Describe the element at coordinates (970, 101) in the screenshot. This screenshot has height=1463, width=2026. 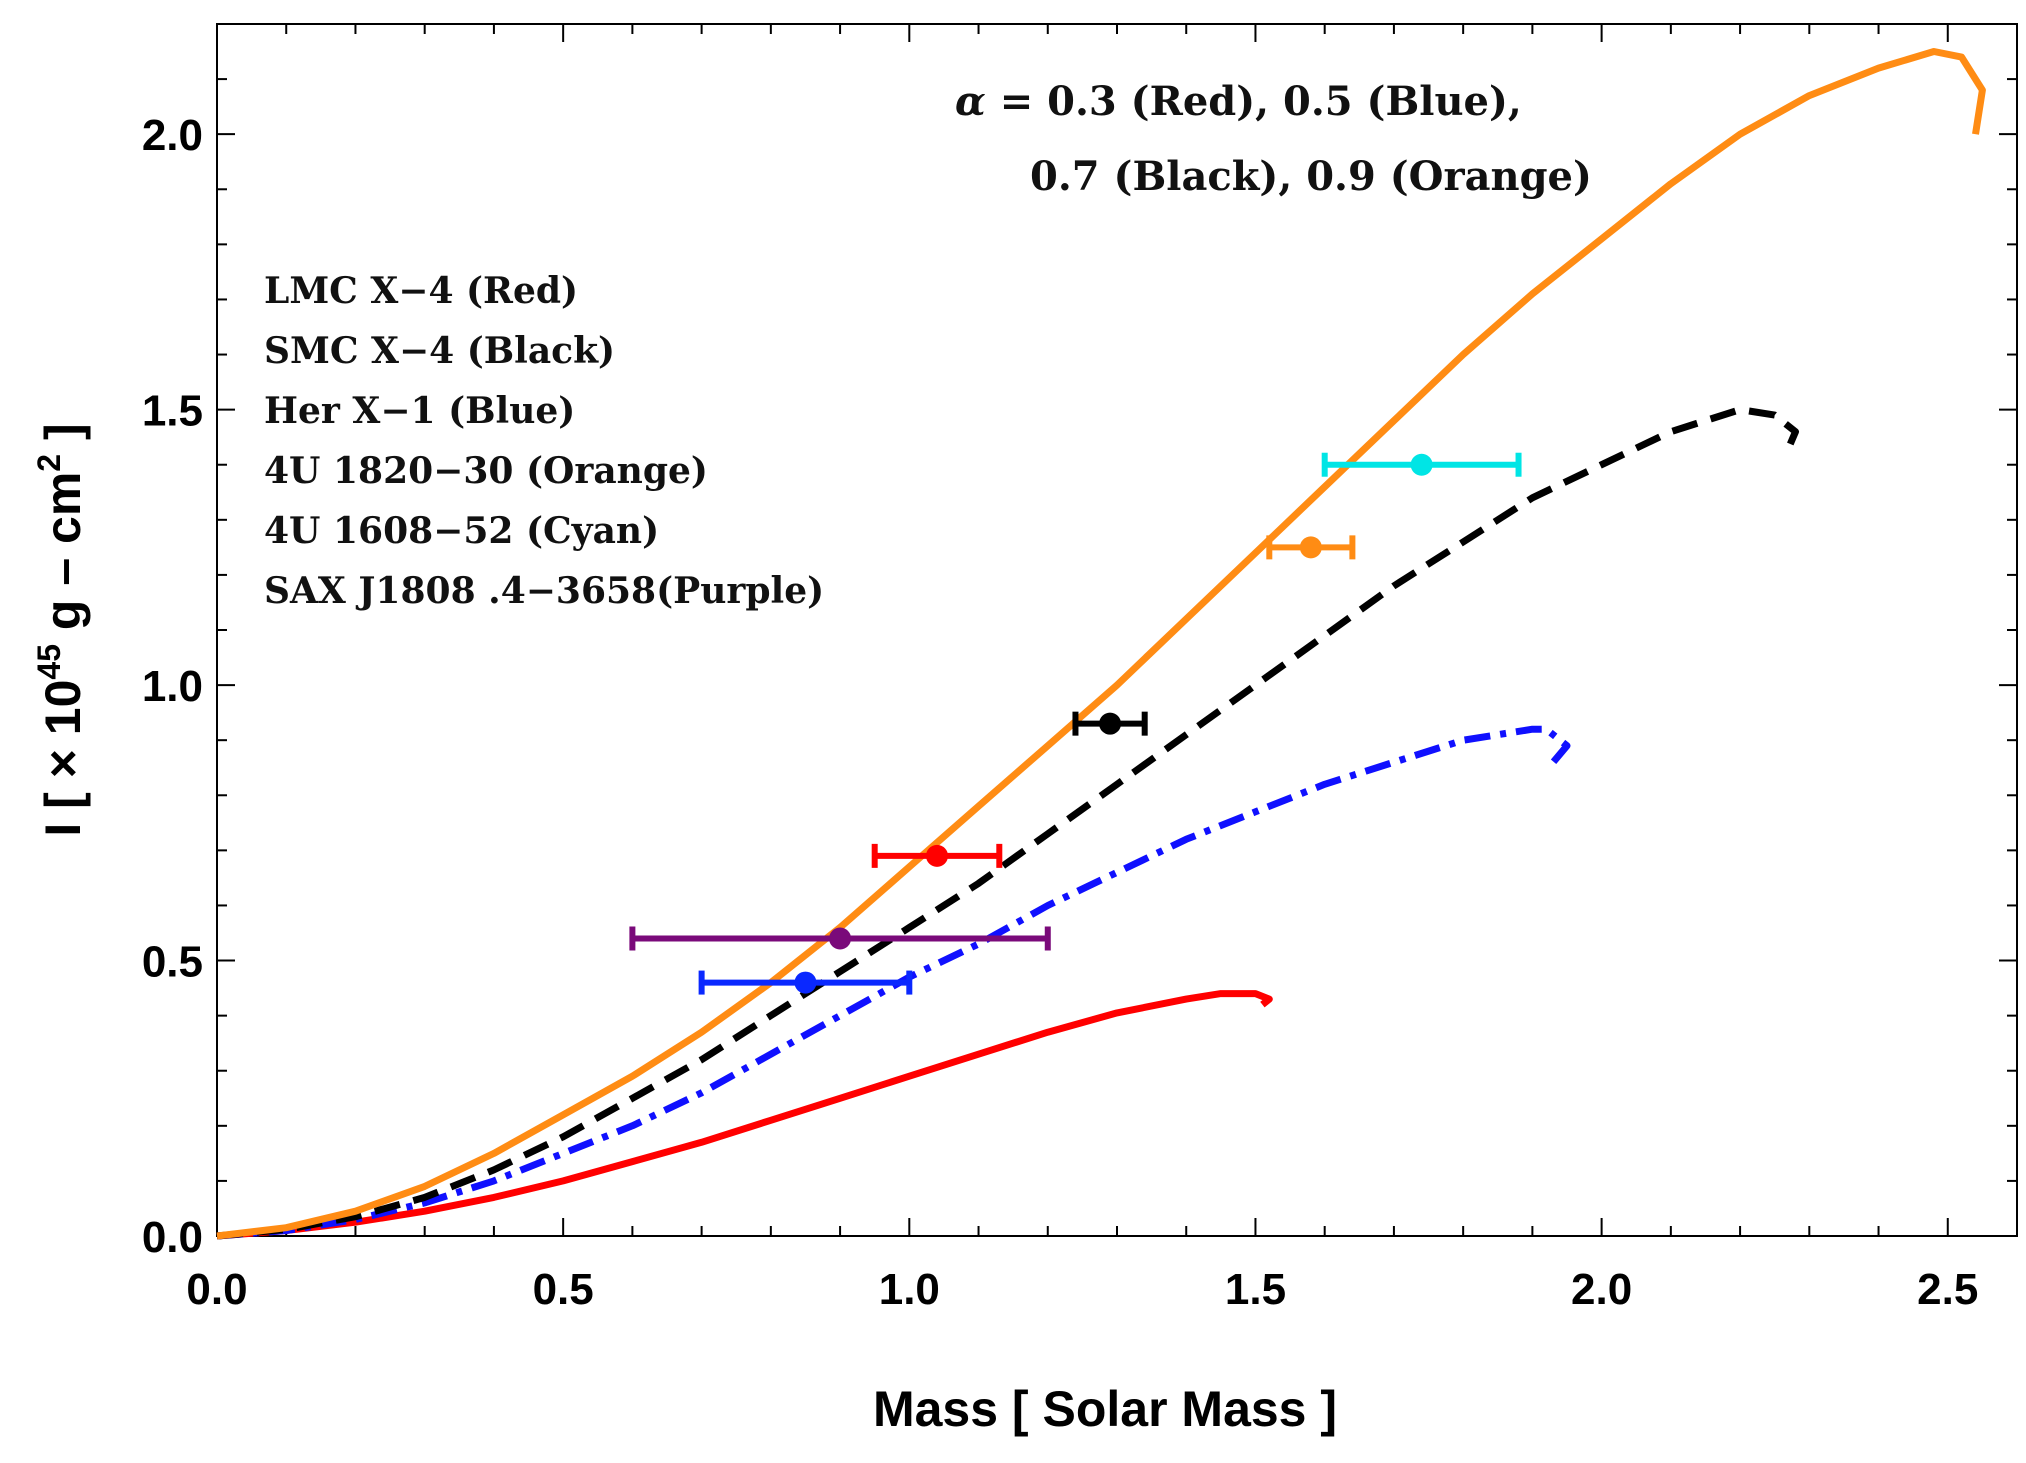
I see `alpha-symbol: α` at that location.